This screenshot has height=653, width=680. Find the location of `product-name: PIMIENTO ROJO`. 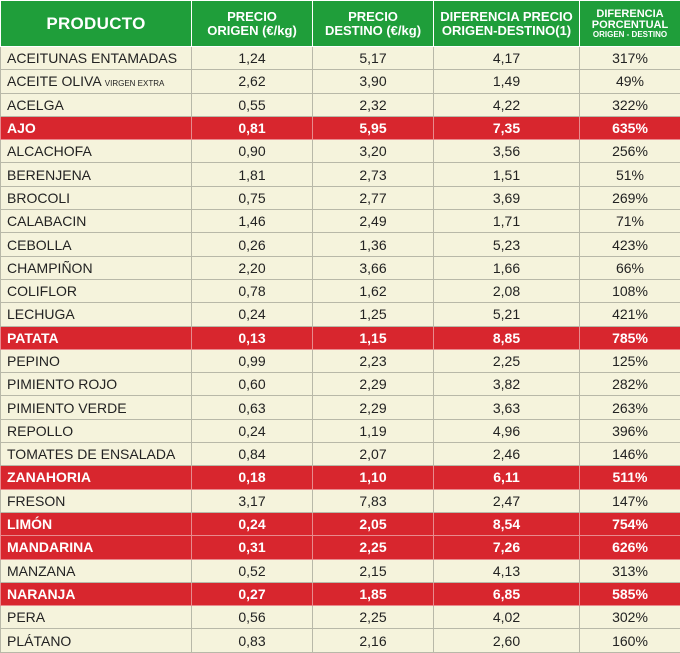

product-name: PIMIENTO ROJO is located at coordinates (62, 384).